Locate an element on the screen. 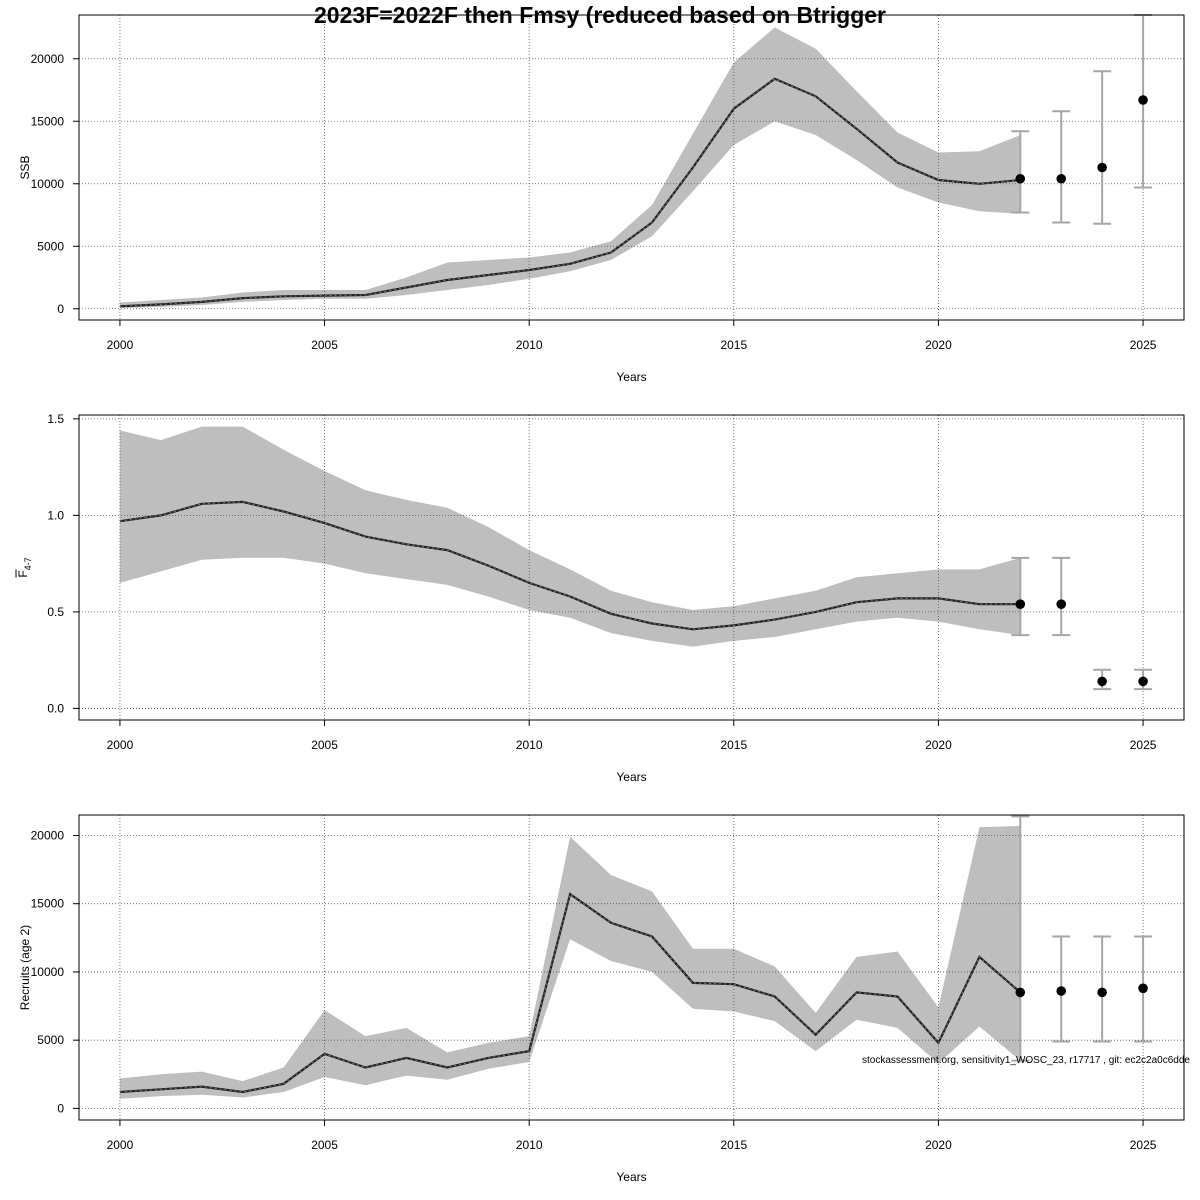 Image resolution: width=1200 pixels, height=1200 pixels. y-axis-label: F4-7 is located at coordinates (24, 567).